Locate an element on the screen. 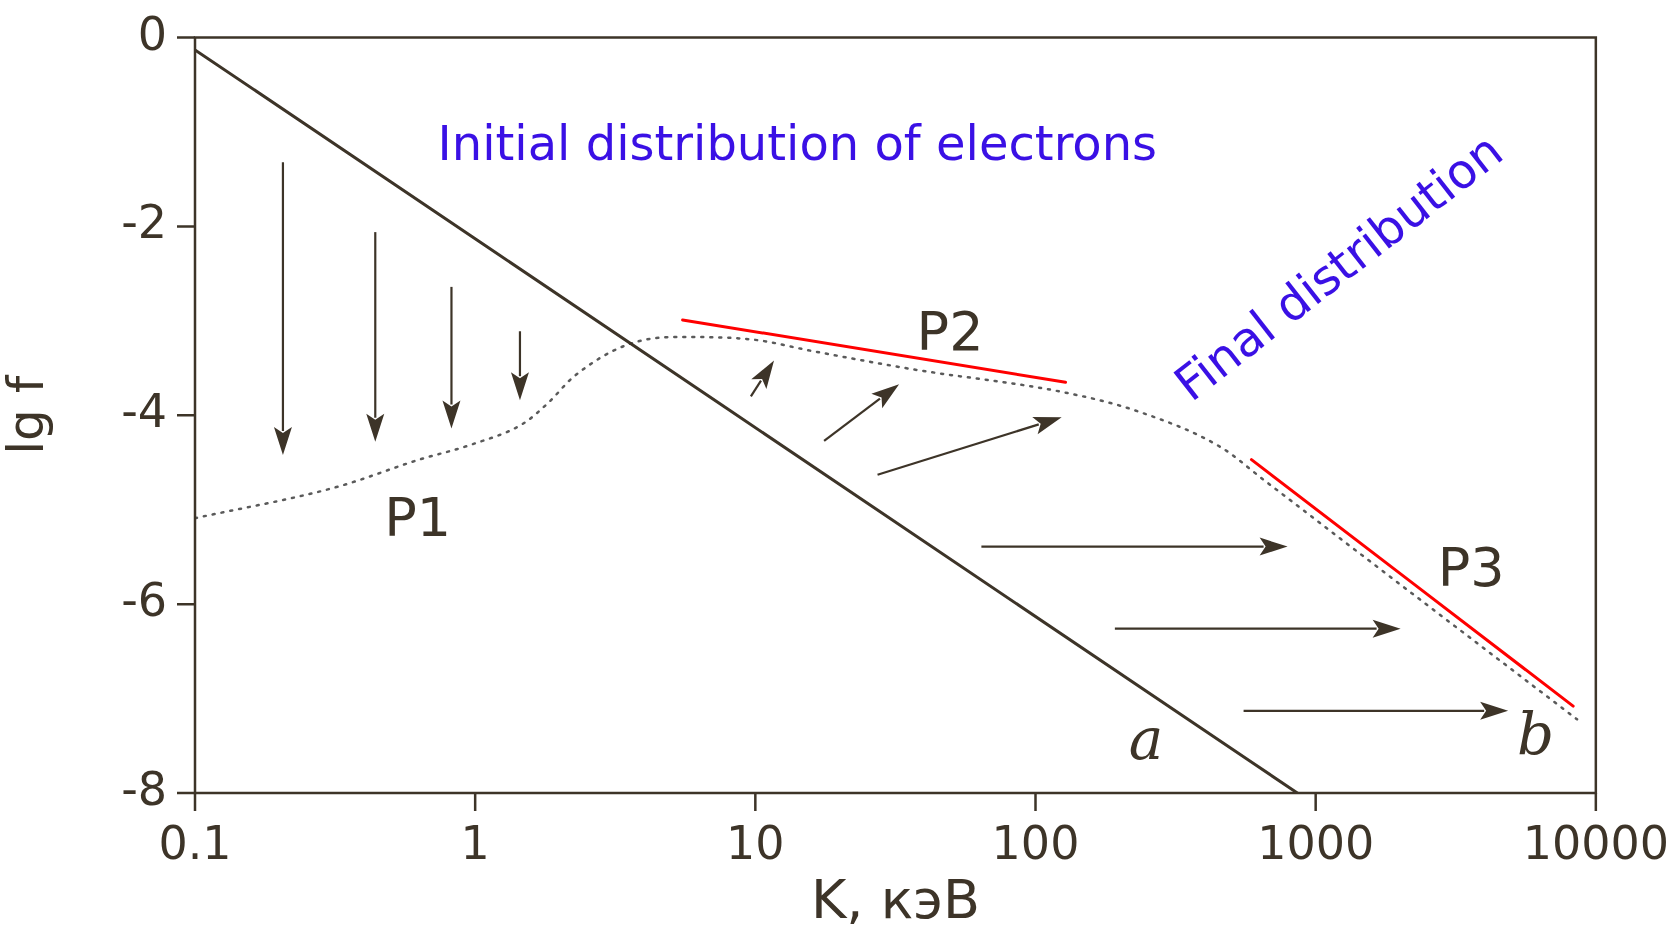 Image resolution: width=1677 pixels, height=940 pixels. annotation: P1 is located at coordinates (418, 517).